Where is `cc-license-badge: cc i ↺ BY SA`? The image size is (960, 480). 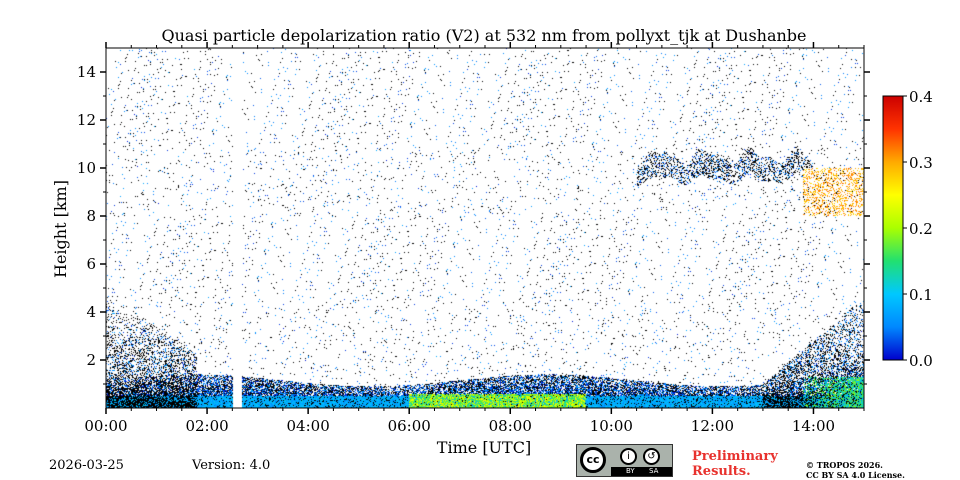 cc-license-badge: cc i ↺ BY SA is located at coordinates (624, 460).